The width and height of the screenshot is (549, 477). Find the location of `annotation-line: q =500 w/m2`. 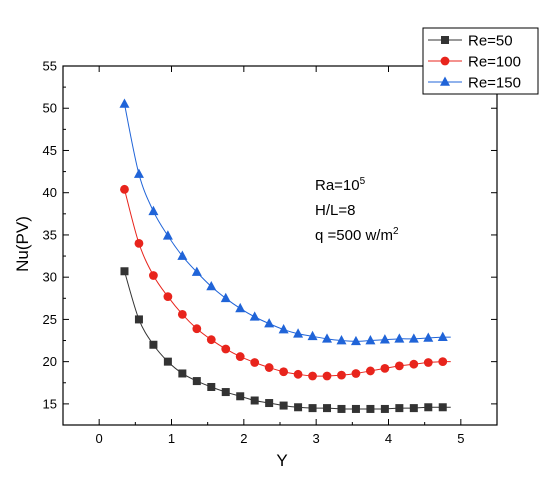

annotation-line: q =500 w/m2 is located at coordinates (357, 235).